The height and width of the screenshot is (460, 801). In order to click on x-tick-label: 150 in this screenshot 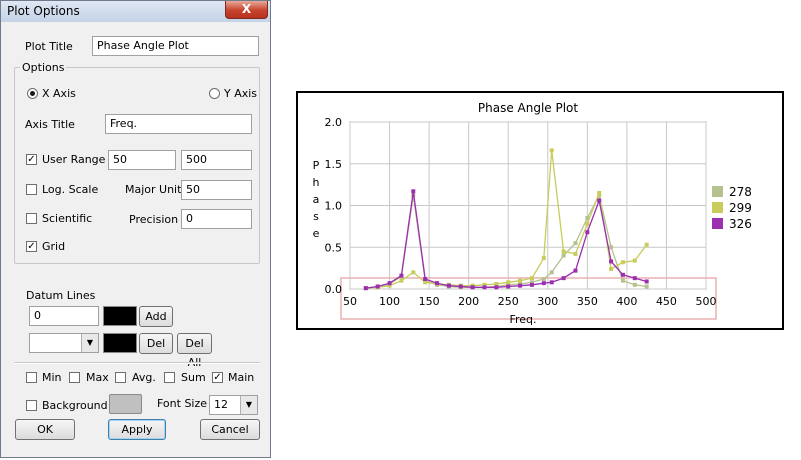, I will do `click(429, 301)`.